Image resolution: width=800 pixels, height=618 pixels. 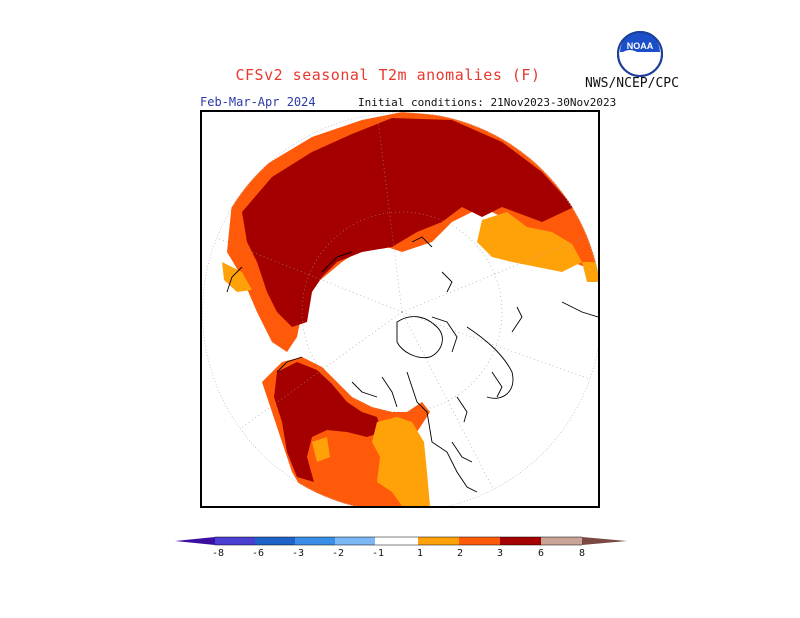 What do you see at coordinates (258, 553) in the screenshot?
I see `colorbar-label: -6` at bounding box center [258, 553].